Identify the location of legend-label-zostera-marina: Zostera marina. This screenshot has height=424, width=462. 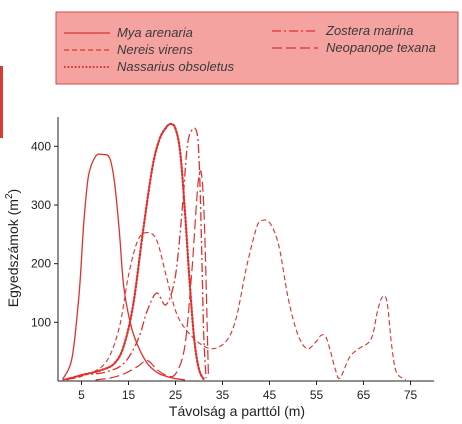
(369, 30).